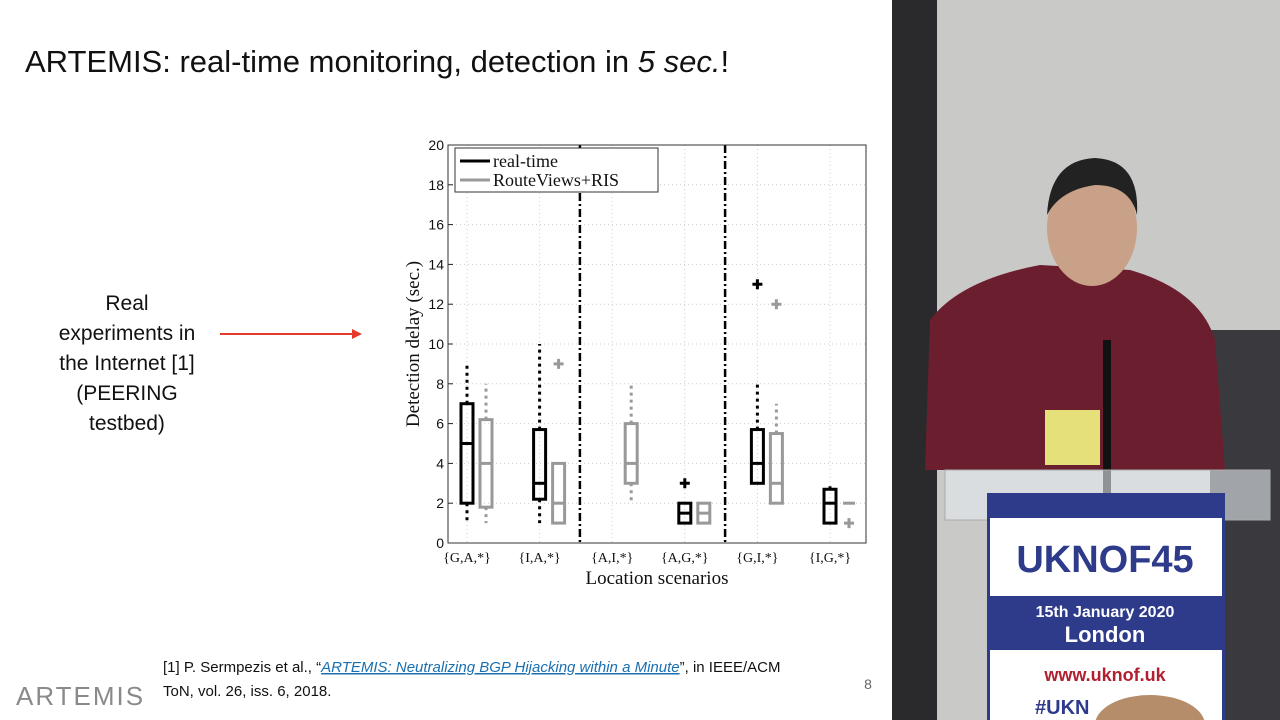 This screenshot has width=1280, height=720. I want to click on podium-logo-box, so click(1106, 557).